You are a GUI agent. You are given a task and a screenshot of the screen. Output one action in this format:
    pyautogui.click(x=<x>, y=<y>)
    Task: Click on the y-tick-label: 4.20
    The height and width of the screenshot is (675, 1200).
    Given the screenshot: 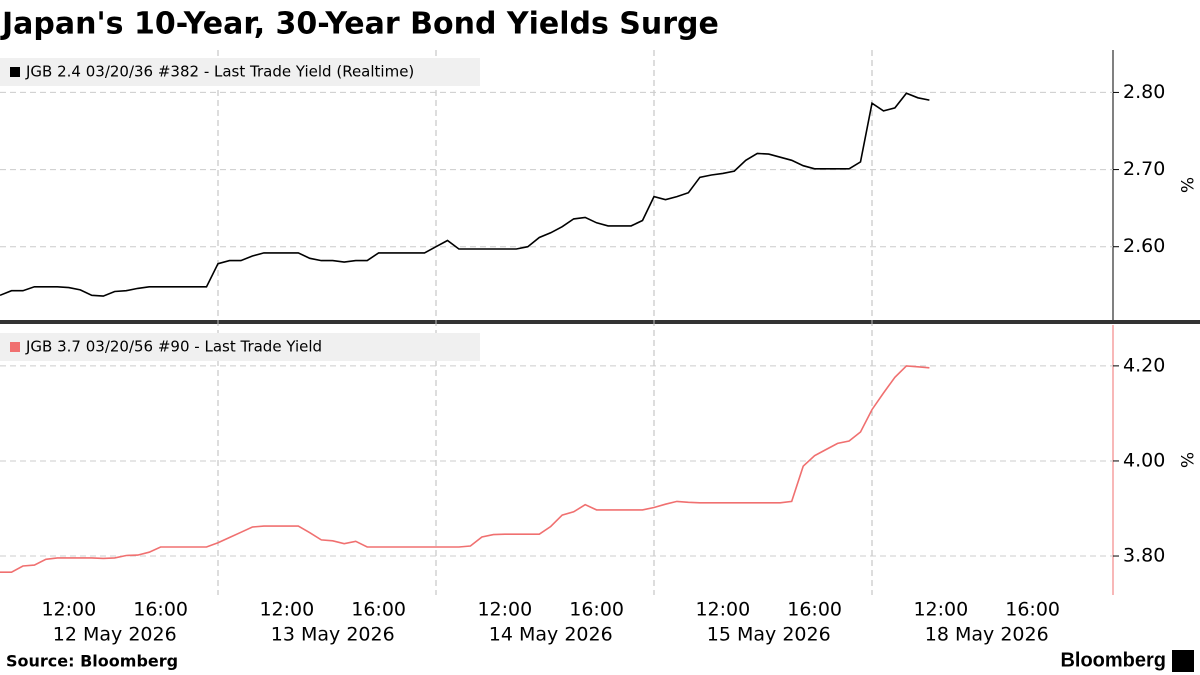 What is the action you would take?
    pyautogui.click(x=1144, y=365)
    